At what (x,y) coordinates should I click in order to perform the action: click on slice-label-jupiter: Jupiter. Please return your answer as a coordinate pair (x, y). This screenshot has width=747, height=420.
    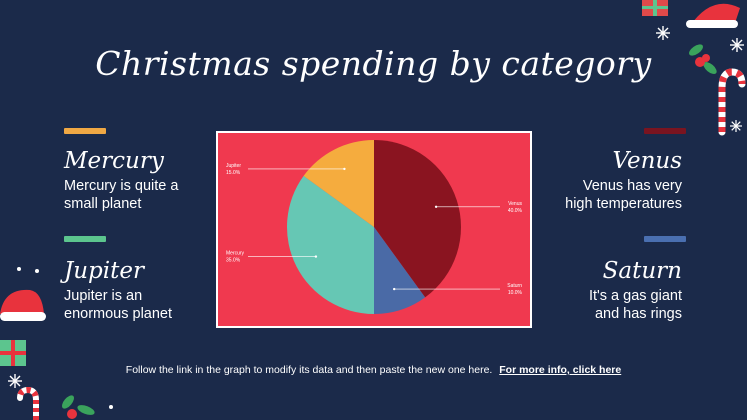
    Looking at the image, I should click on (233, 166).